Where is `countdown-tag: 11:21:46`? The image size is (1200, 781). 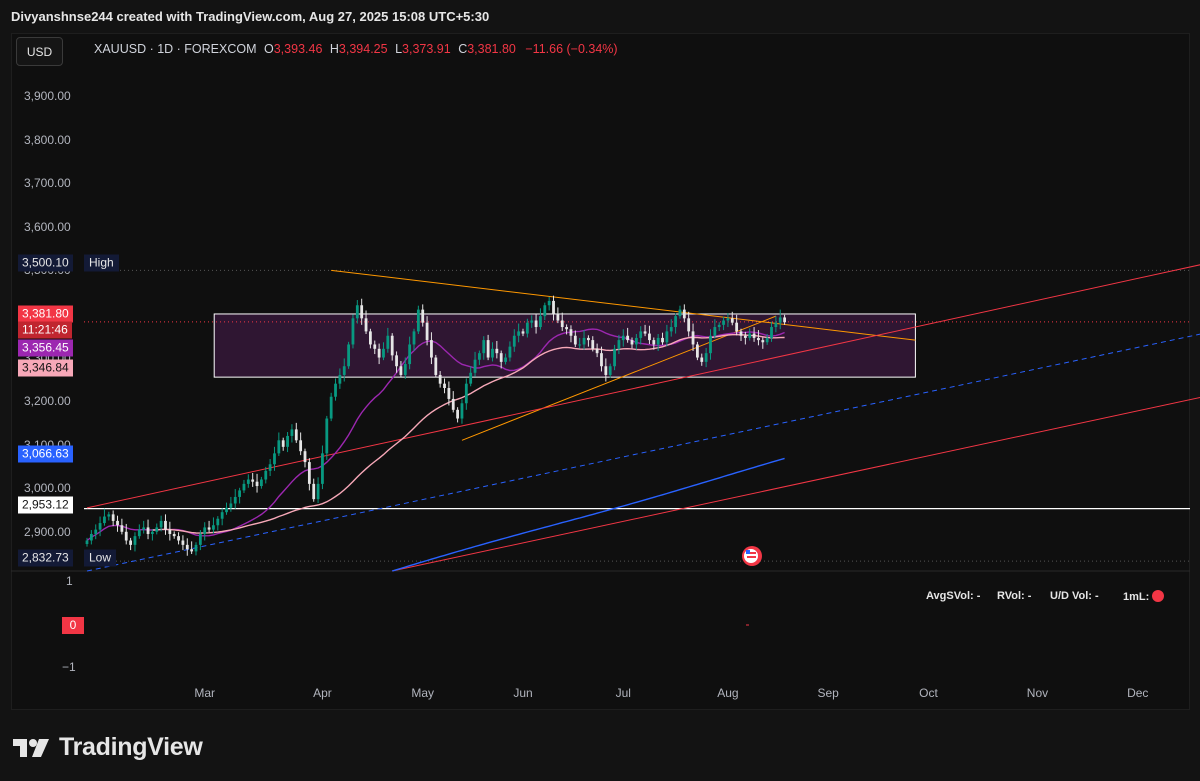
countdown-tag: 11:21:46 is located at coordinates (45, 330).